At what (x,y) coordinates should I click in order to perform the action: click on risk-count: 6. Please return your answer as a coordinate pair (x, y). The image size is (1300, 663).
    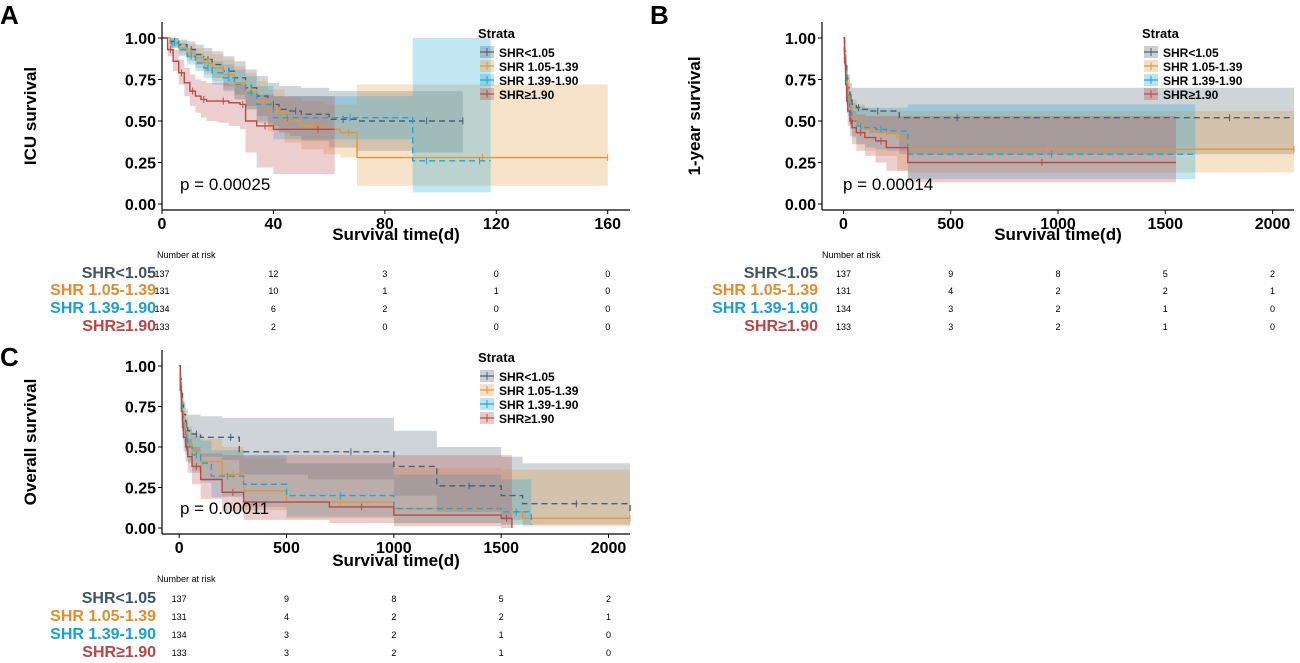
    Looking at the image, I should click on (273, 309).